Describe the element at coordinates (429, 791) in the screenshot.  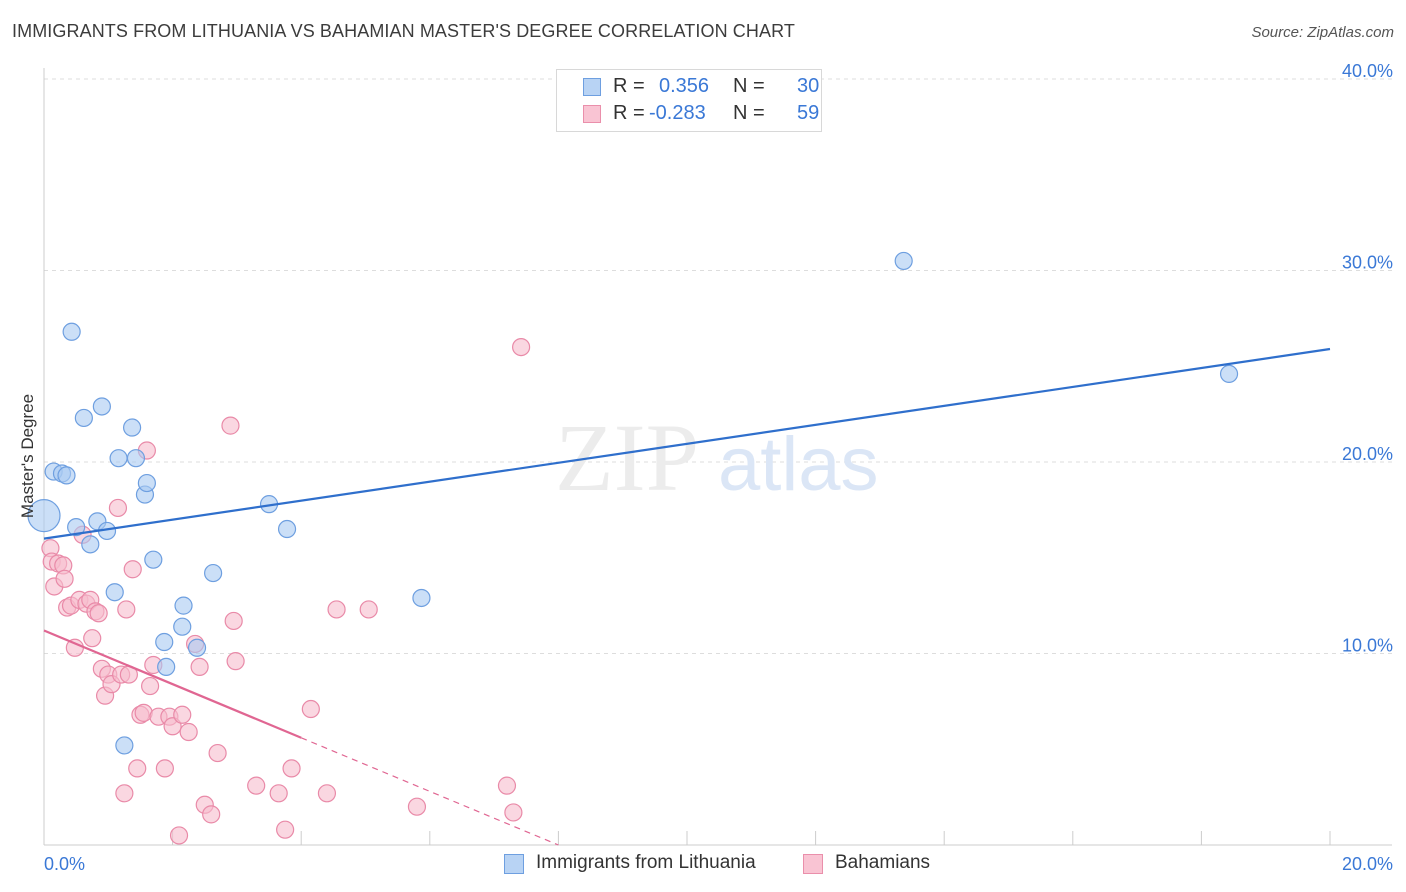
I see `trend-line-bahamians-extrapolated` at that location.